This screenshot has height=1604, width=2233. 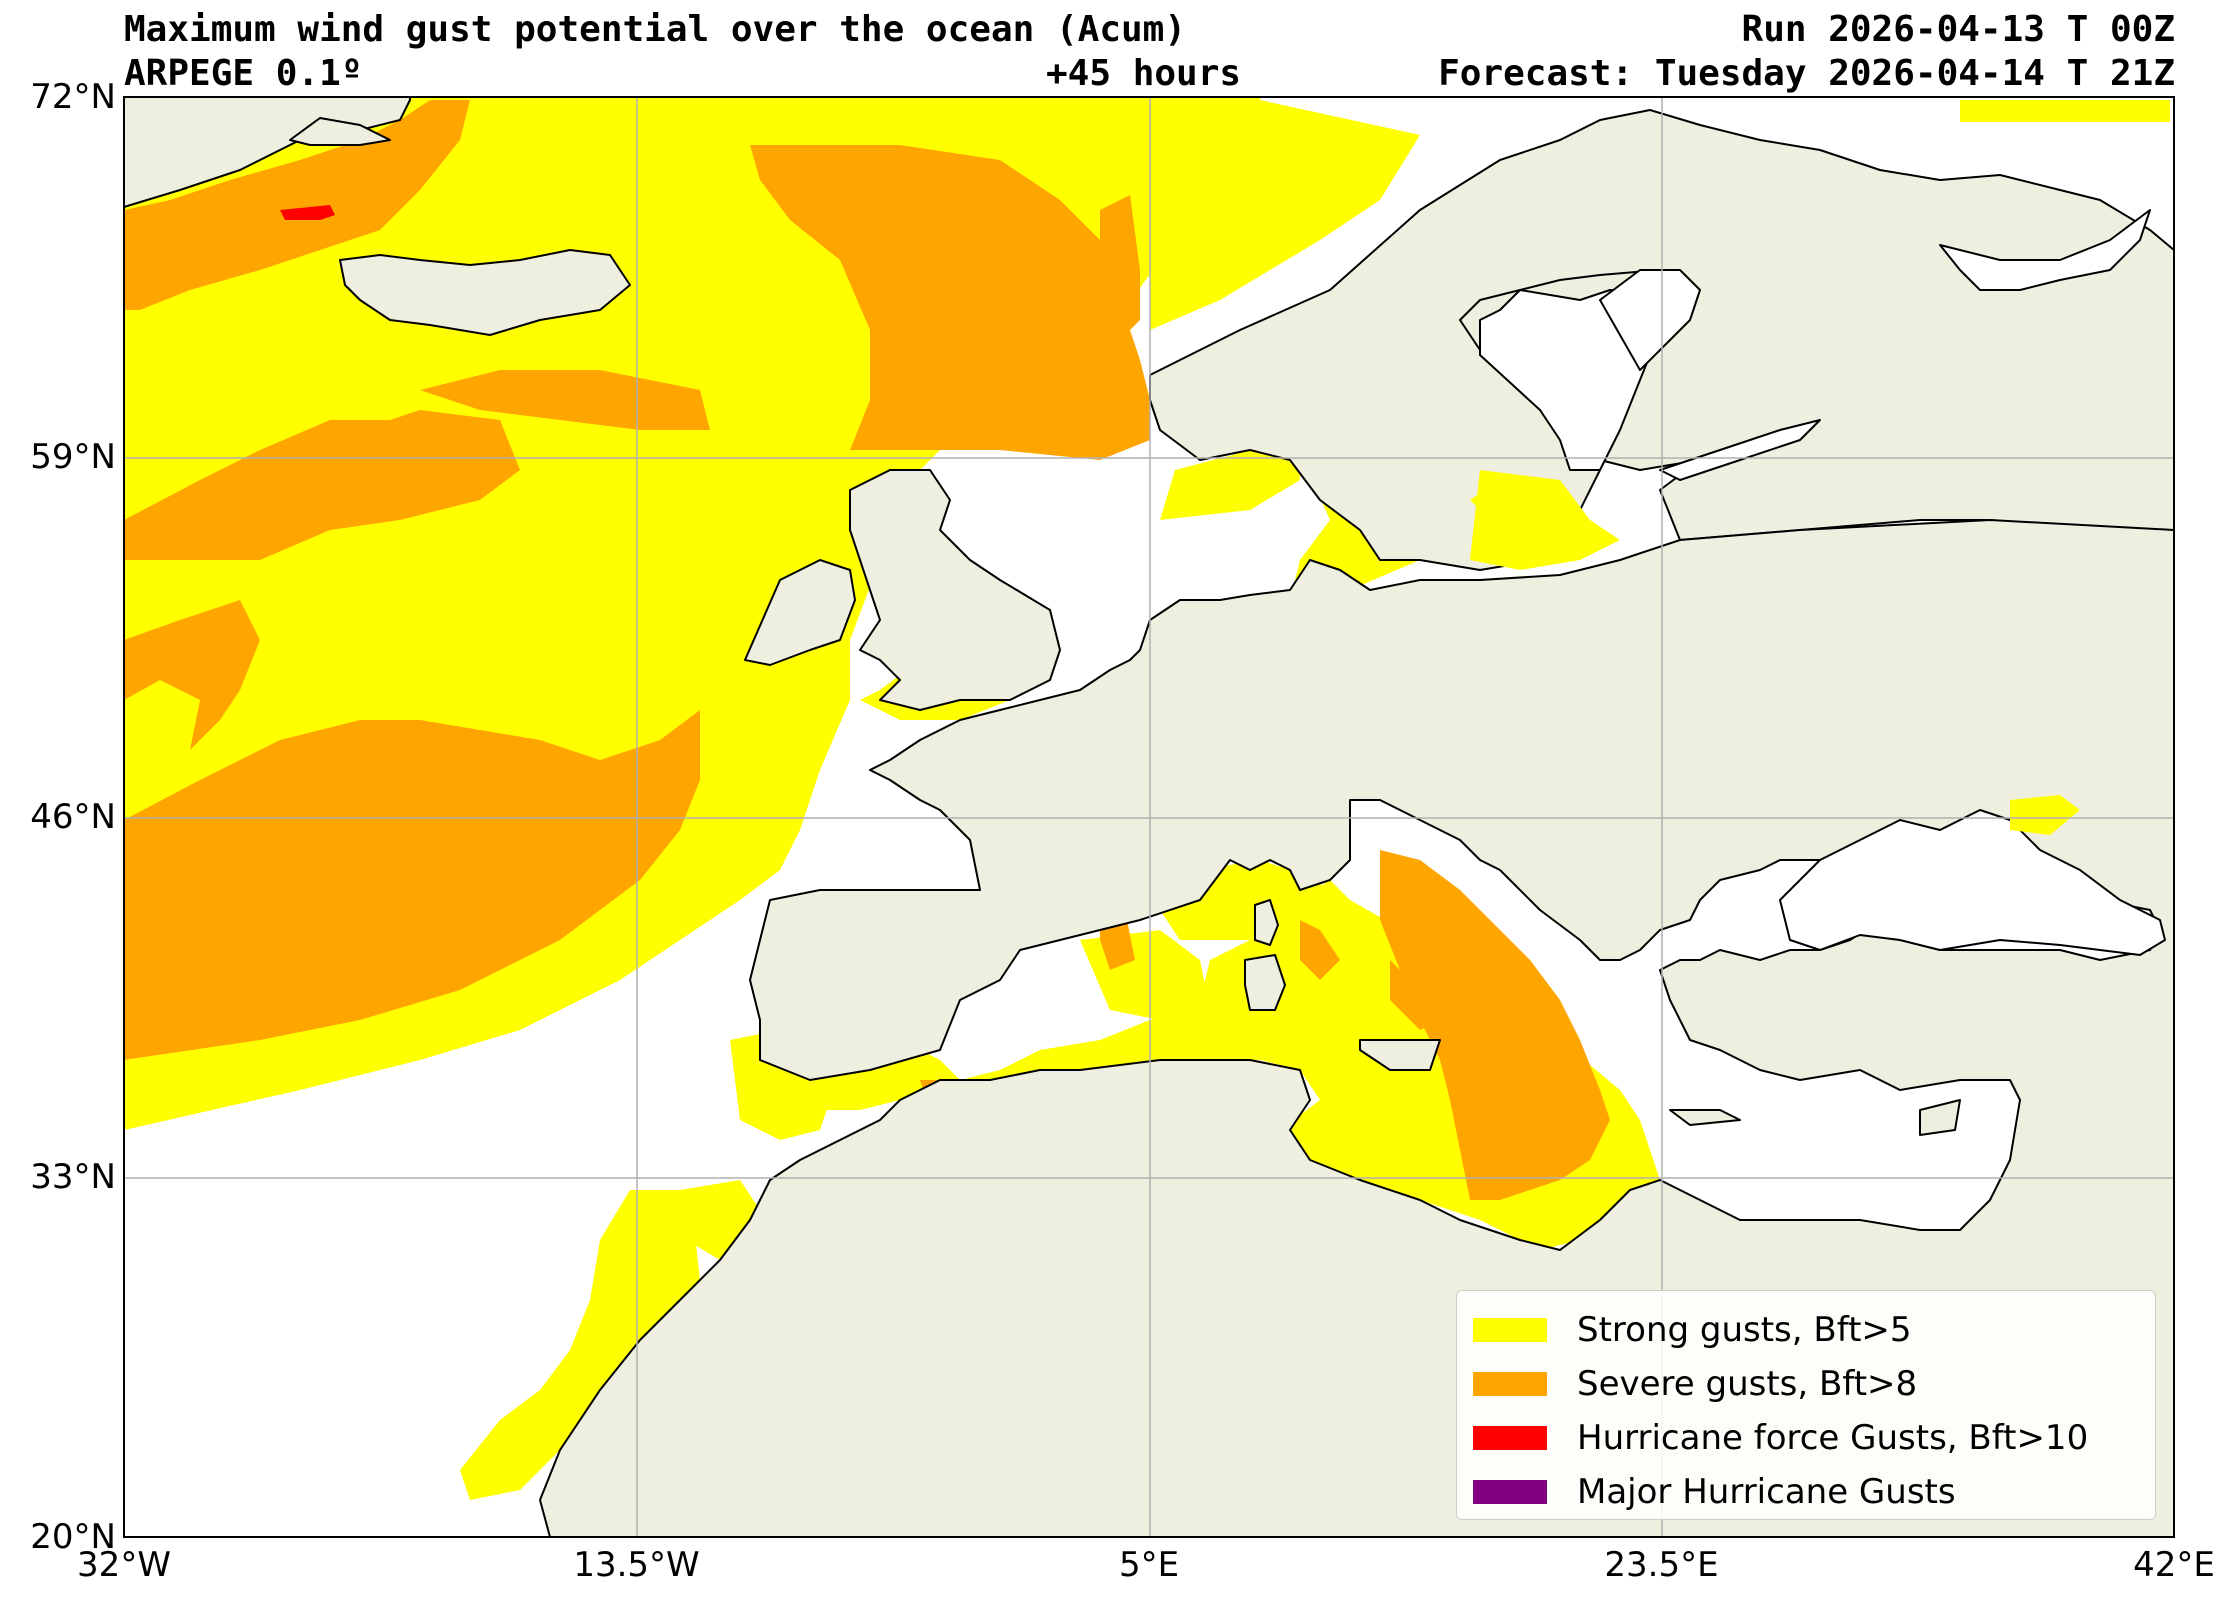 I want to click on gulf-of-finland, so click(x=1740, y=450).